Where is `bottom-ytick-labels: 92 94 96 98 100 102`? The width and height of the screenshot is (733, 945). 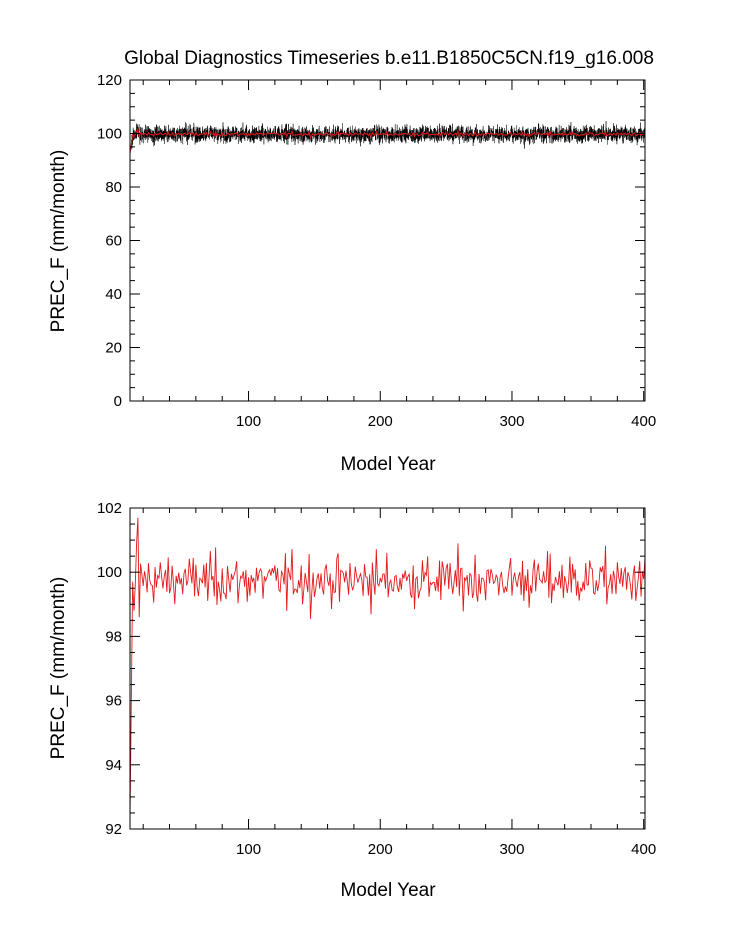
bottom-ytick-labels: 92 94 96 98 100 102 is located at coordinates (109, 669).